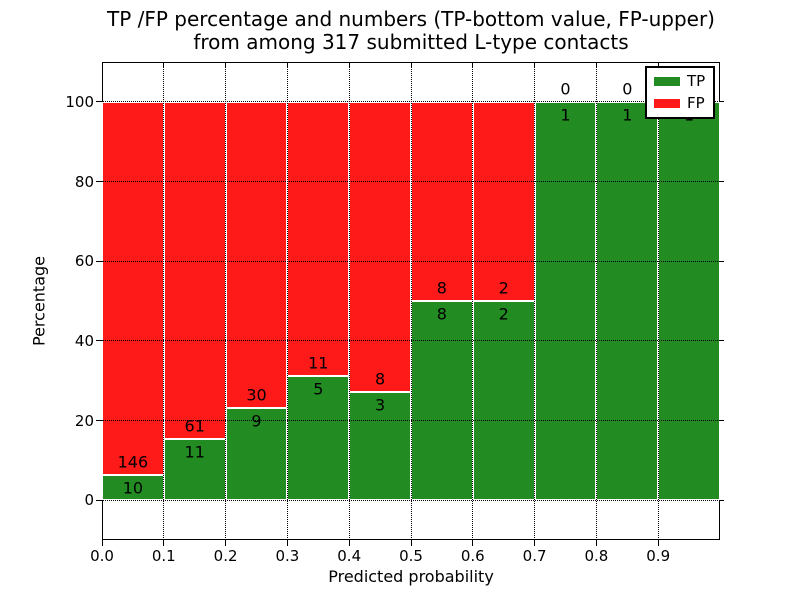  What do you see at coordinates (194, 426) in the screenshot?
I see `fp-count-label: 61` at bounding box center [194, 426].